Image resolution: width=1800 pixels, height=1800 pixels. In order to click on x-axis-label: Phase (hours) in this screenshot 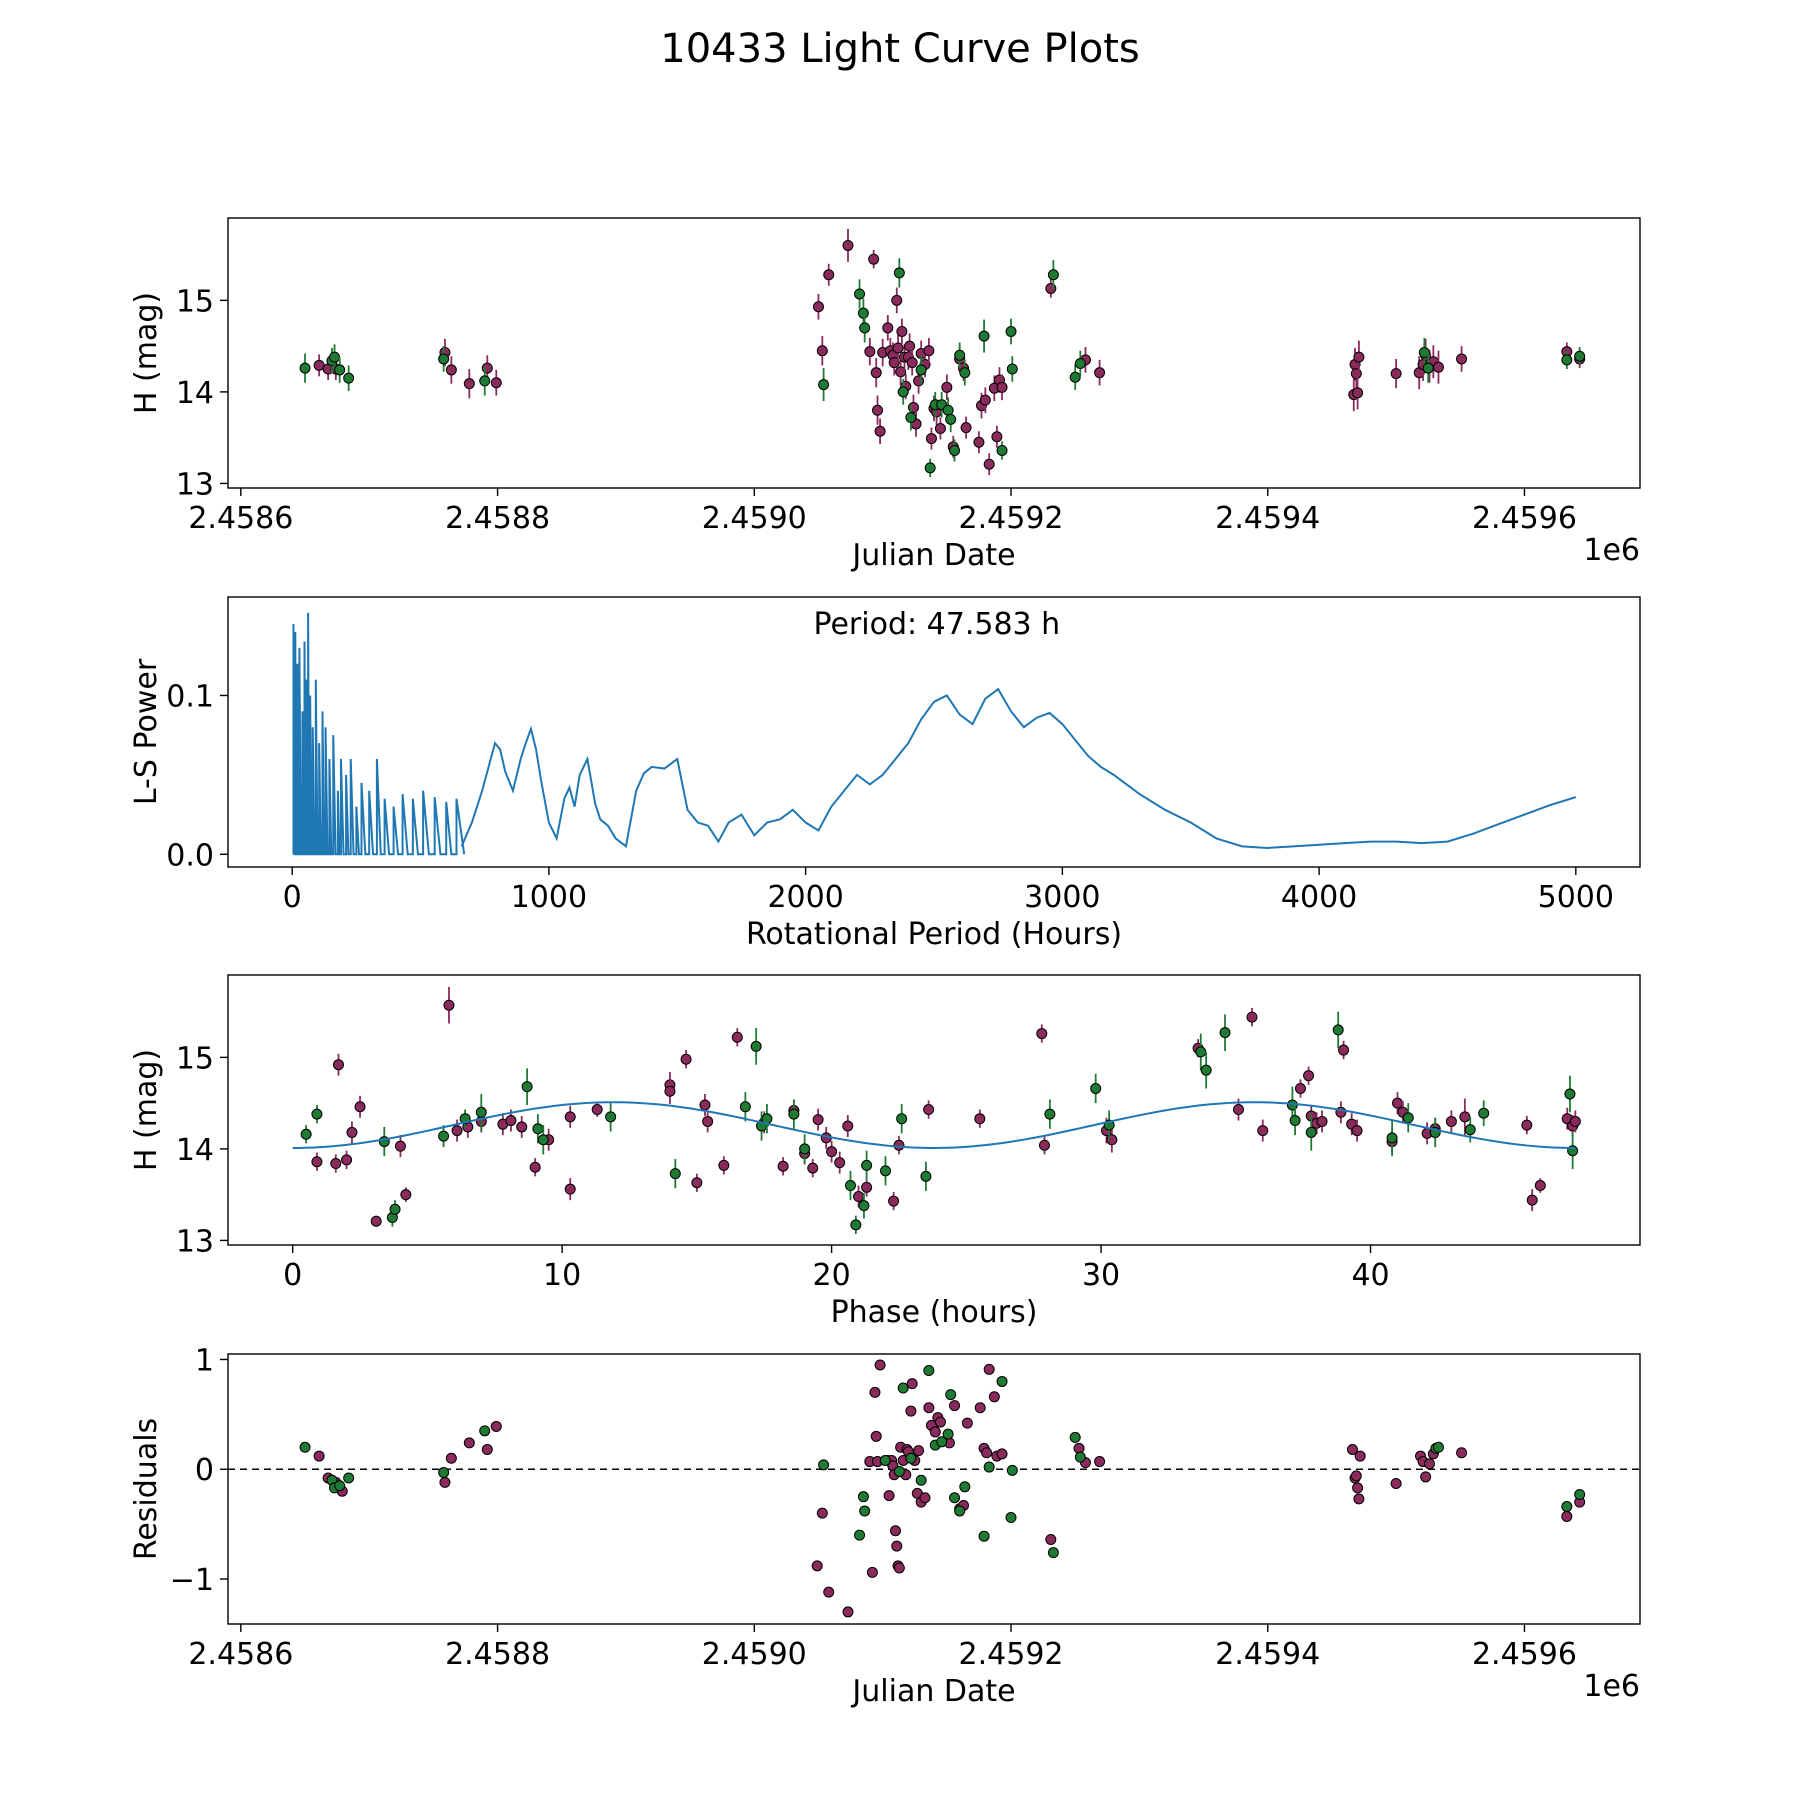, I will do `click(934, 1312)`.